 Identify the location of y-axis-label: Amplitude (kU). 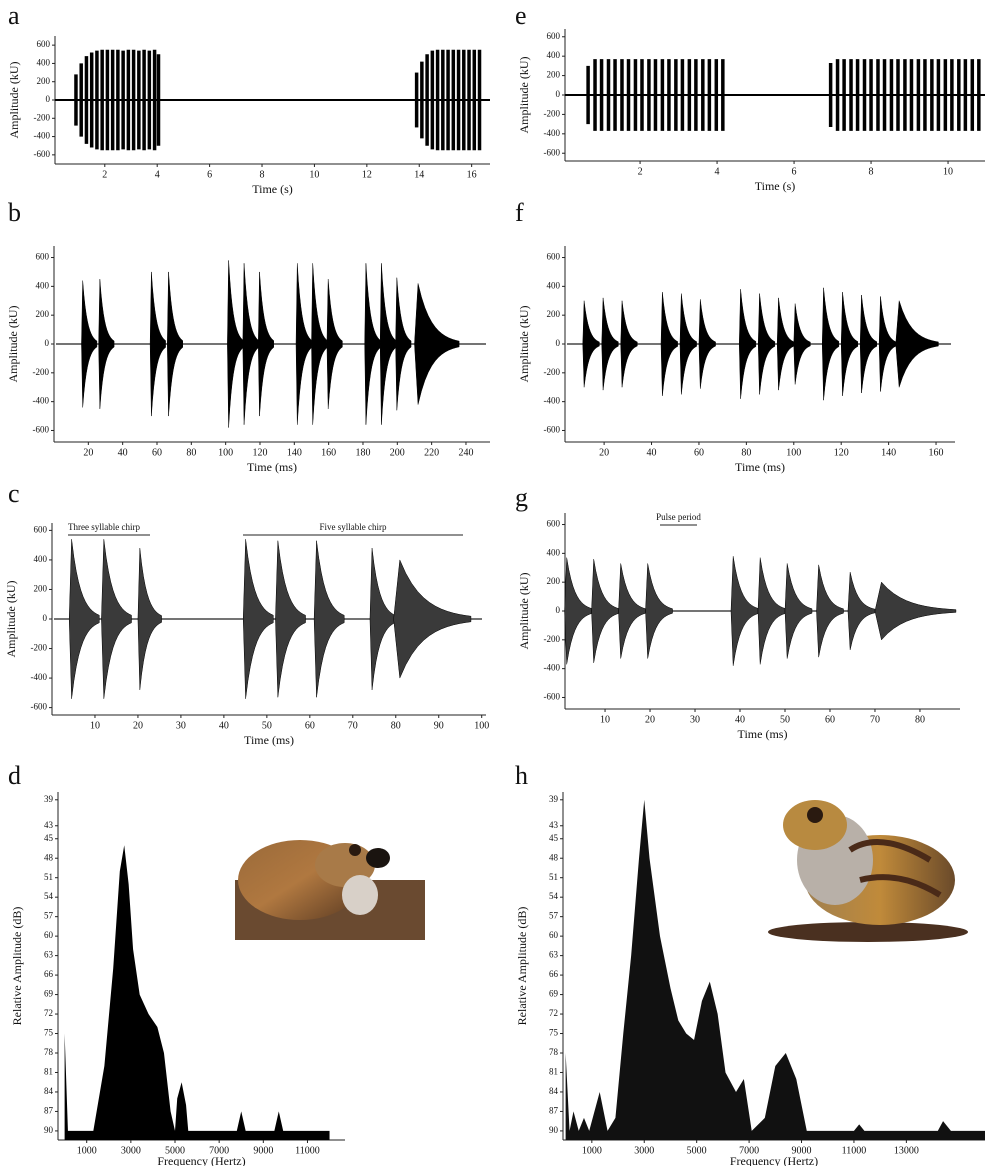
(524, 344).